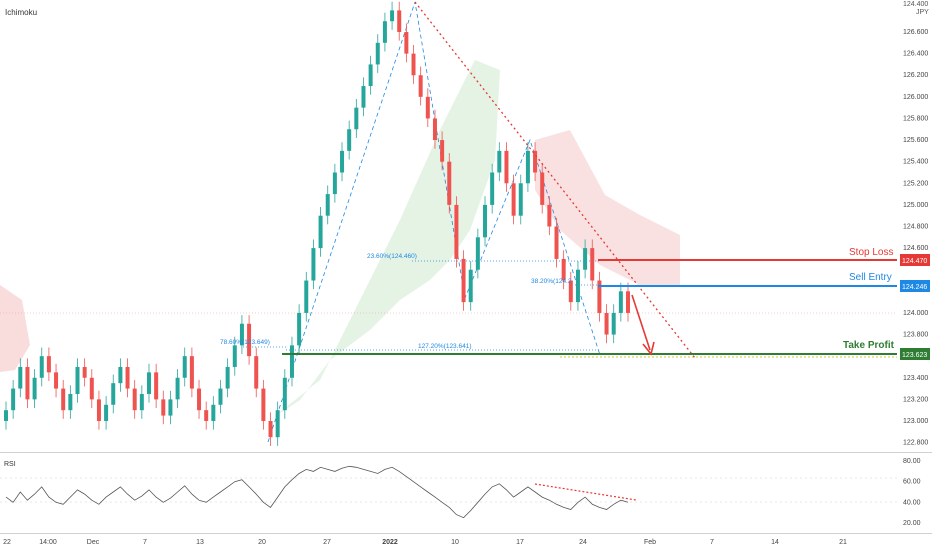 The width and height of the screenshot is (932, 550). What do you see at coordinates (915, 183) in the screenshot?
I see `price-tick-label: 125.200` at bounding box center [915, 183].